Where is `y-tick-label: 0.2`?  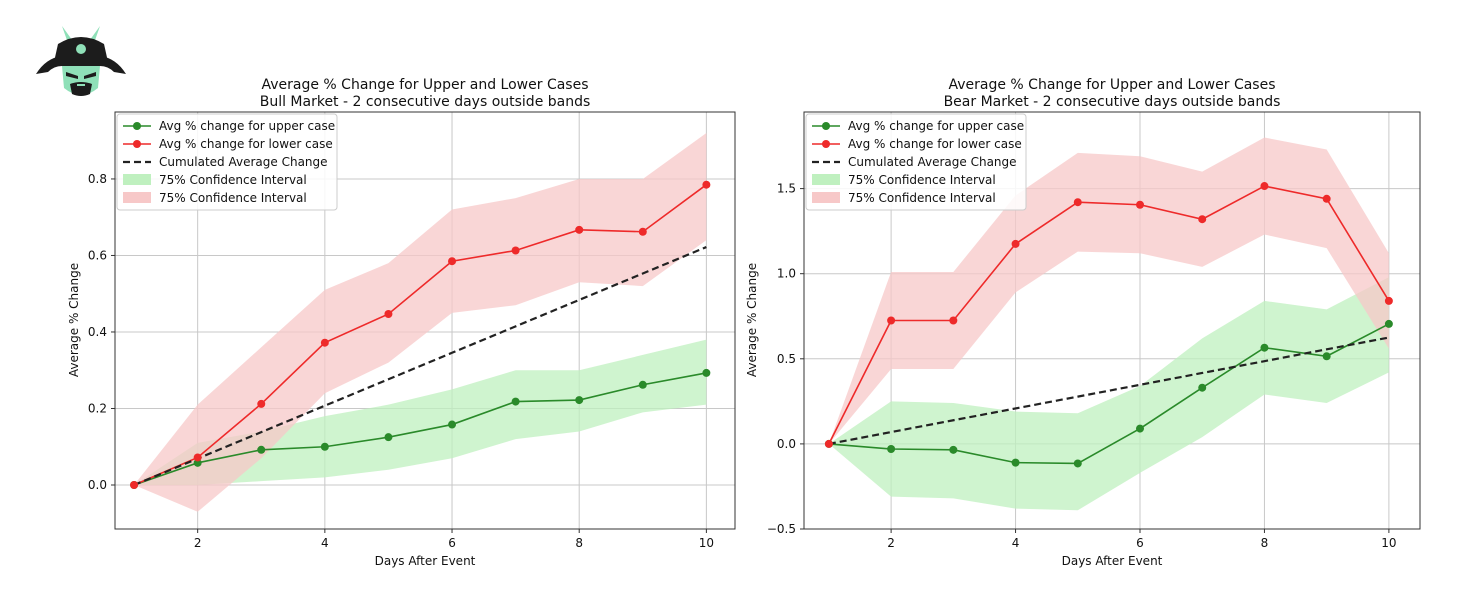
y-tick-label: 0.2 is located at coordinates (97, 408).